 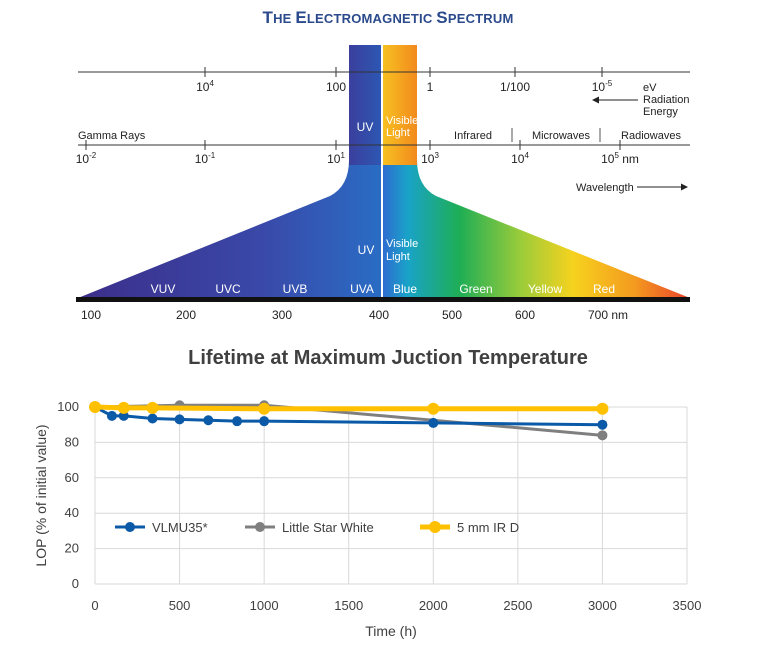 What do you see at coordinates (86, 158) in the screenshot?
I see `wavelength-tick-label: 10⁻²` at bounding box center [86, 158].